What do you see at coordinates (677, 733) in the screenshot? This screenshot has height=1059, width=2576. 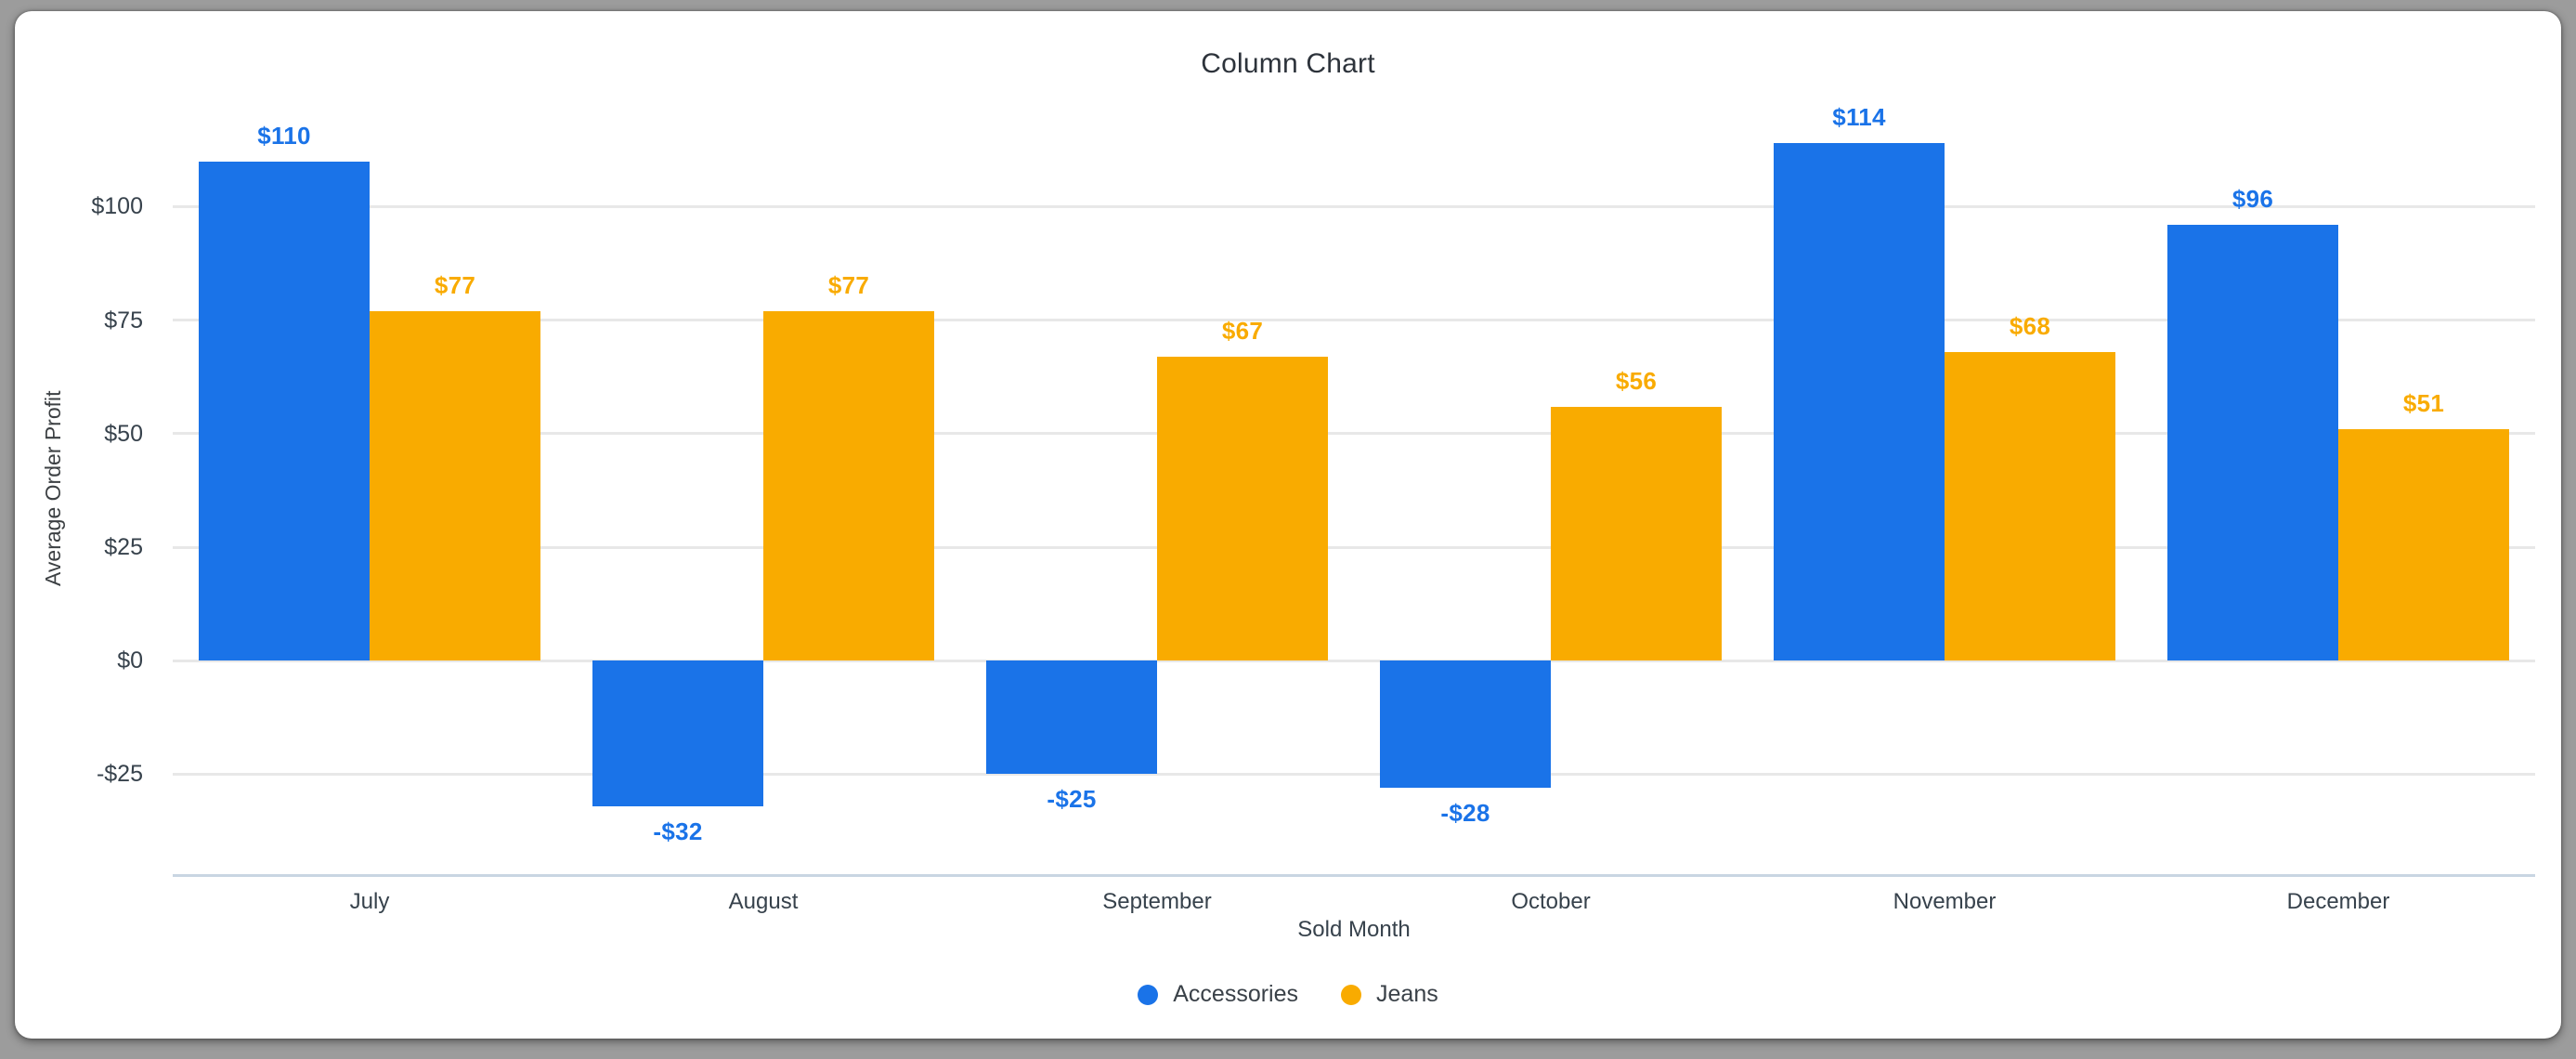 I see `bar-accessories-august` at bounding box center [677, 733].